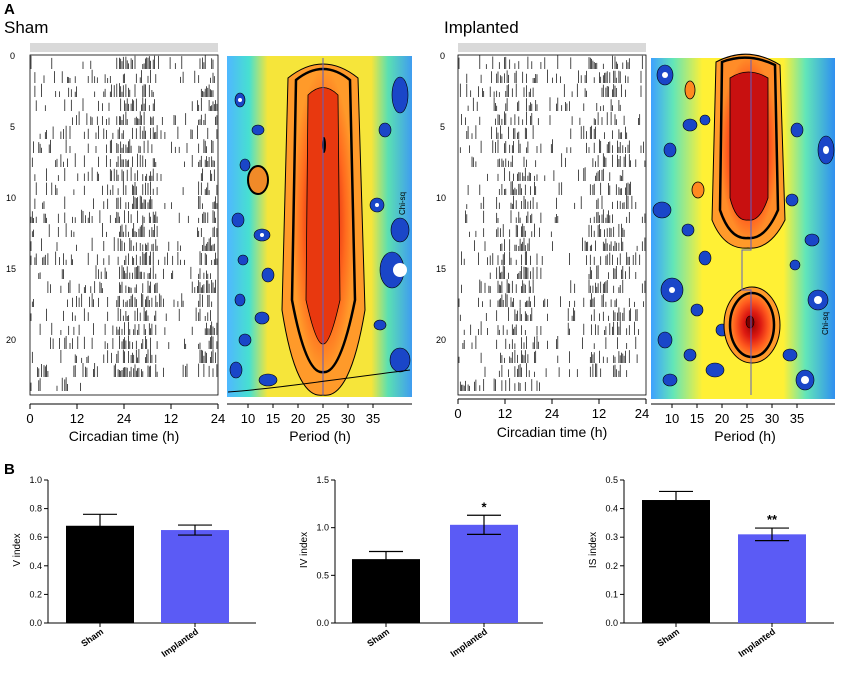 The width and height of the screenshot is (852, 674). Describe the element at coordinates (320, 231) in the screenshot. I see `periodogram-blue-spots` at that location.